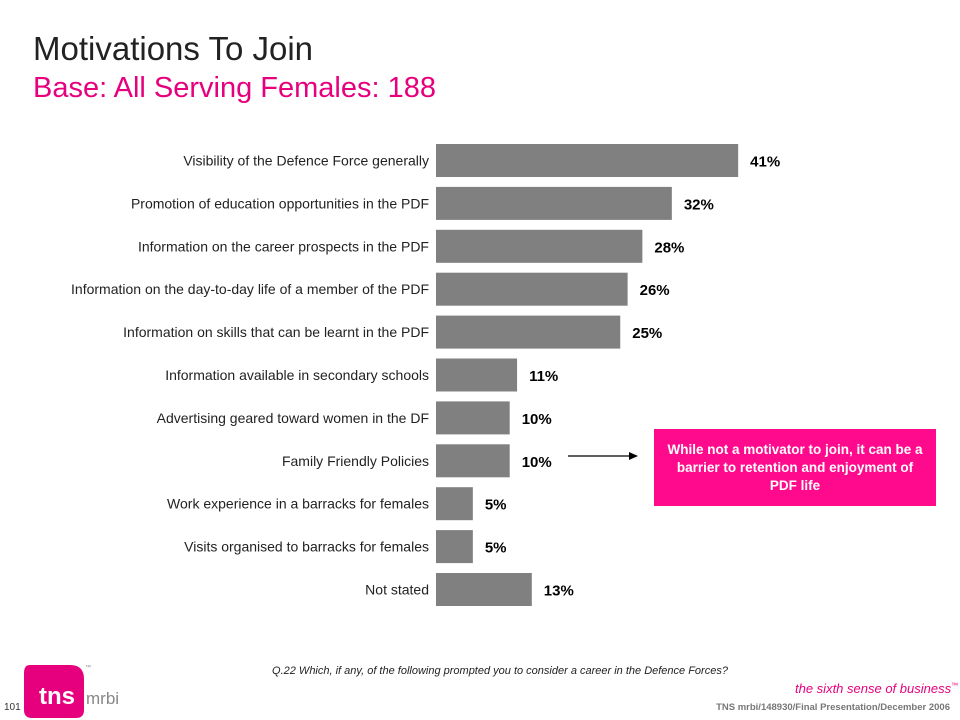 The height and width of the screenshot is (720, 960). Describe the element at coordinates (397, 590) in the screenshot. I see `category-label: Not stated` at that location.